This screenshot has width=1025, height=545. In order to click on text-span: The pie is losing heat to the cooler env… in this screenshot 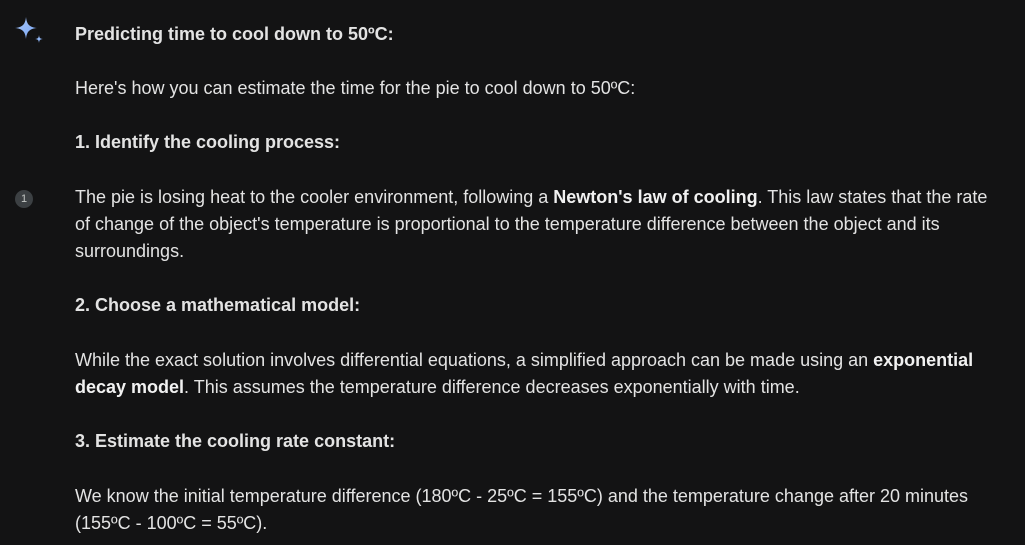, I will do `click(314, 197)`.